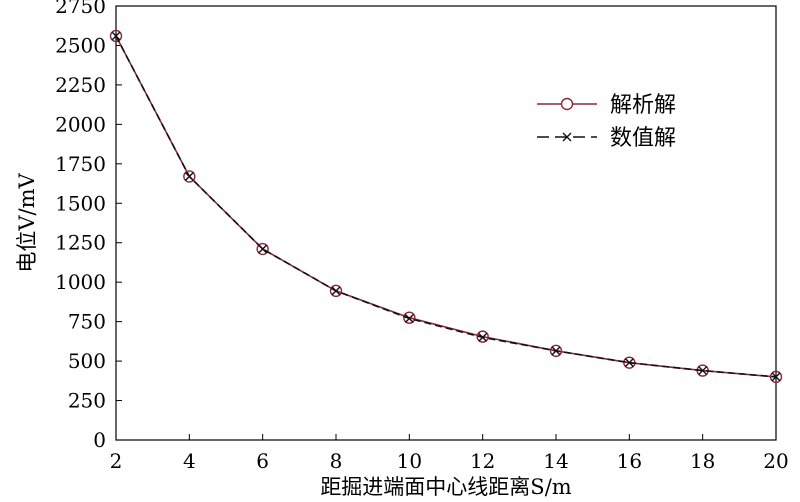 The image size is (800, 502). Describe the element at coordinates (80, 243) in the screenshot. I see `y-tick-label: 1250` at that location.